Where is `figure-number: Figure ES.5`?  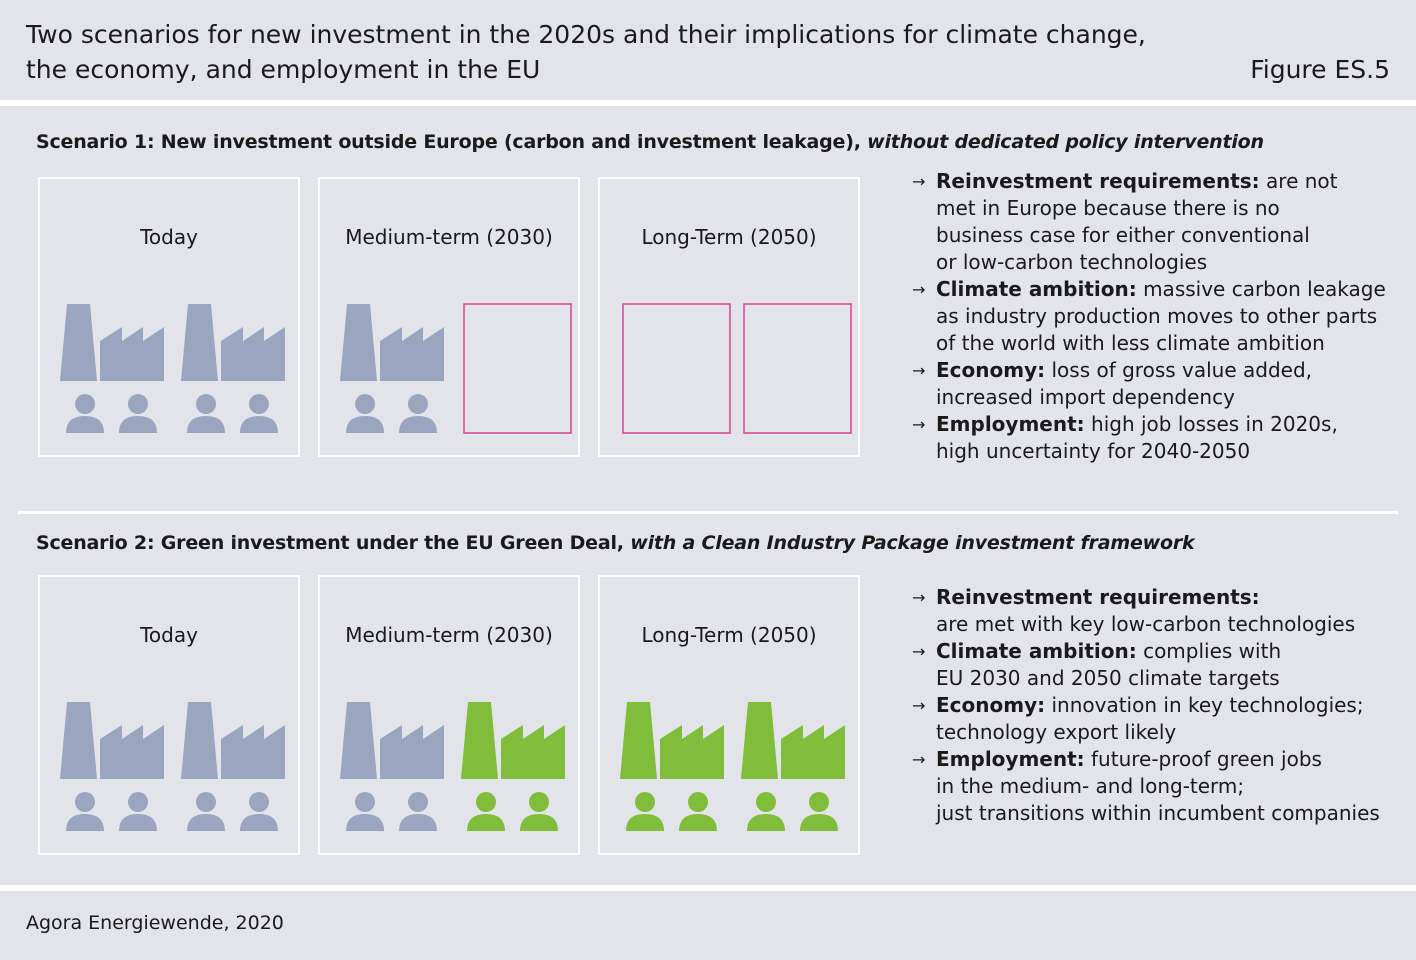 figure-number: Figure ES.5 is located at coordinates (1320, 69).